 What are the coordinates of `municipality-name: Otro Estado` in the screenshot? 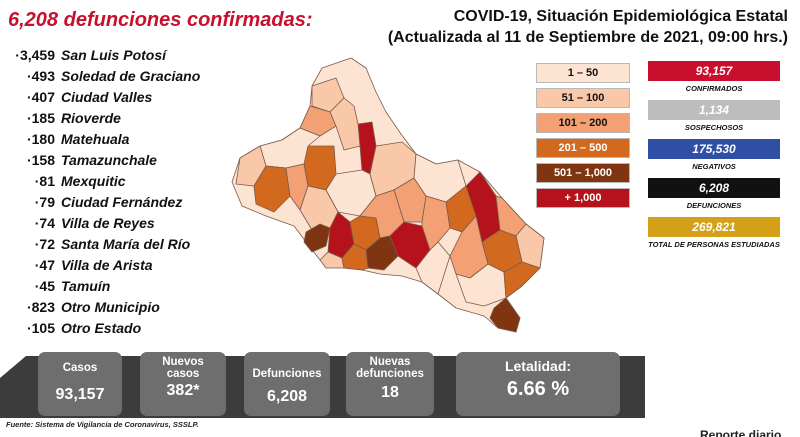 It's located at (101, 327).